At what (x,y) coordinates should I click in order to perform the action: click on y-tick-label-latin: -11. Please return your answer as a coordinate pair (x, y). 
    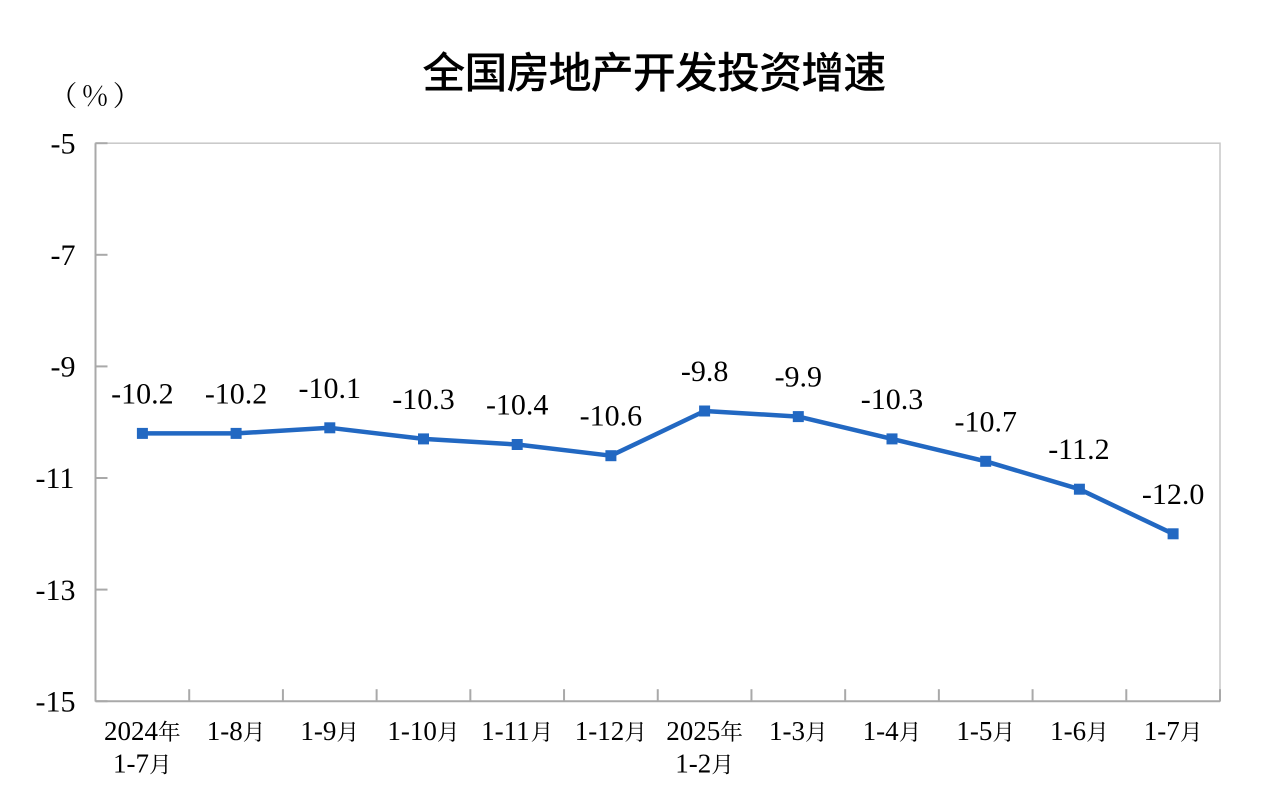
    Looking at the image, I should click on (55, 478).